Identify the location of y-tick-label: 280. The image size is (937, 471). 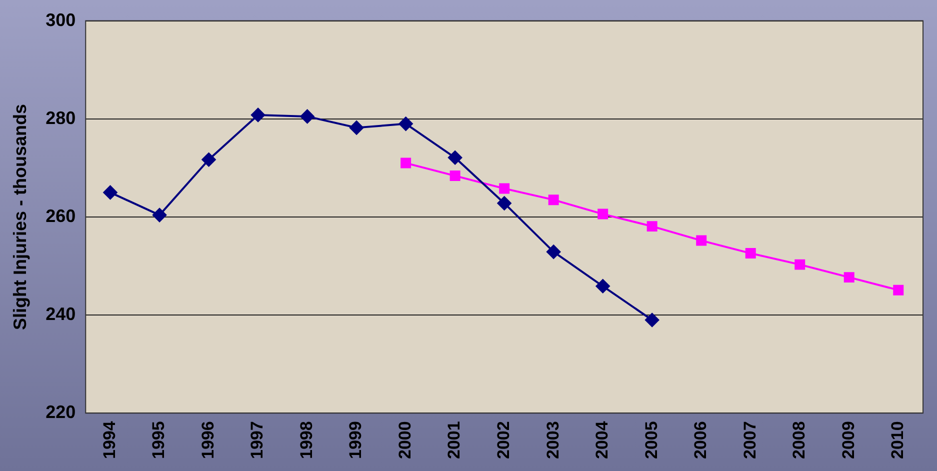
(61, 118).